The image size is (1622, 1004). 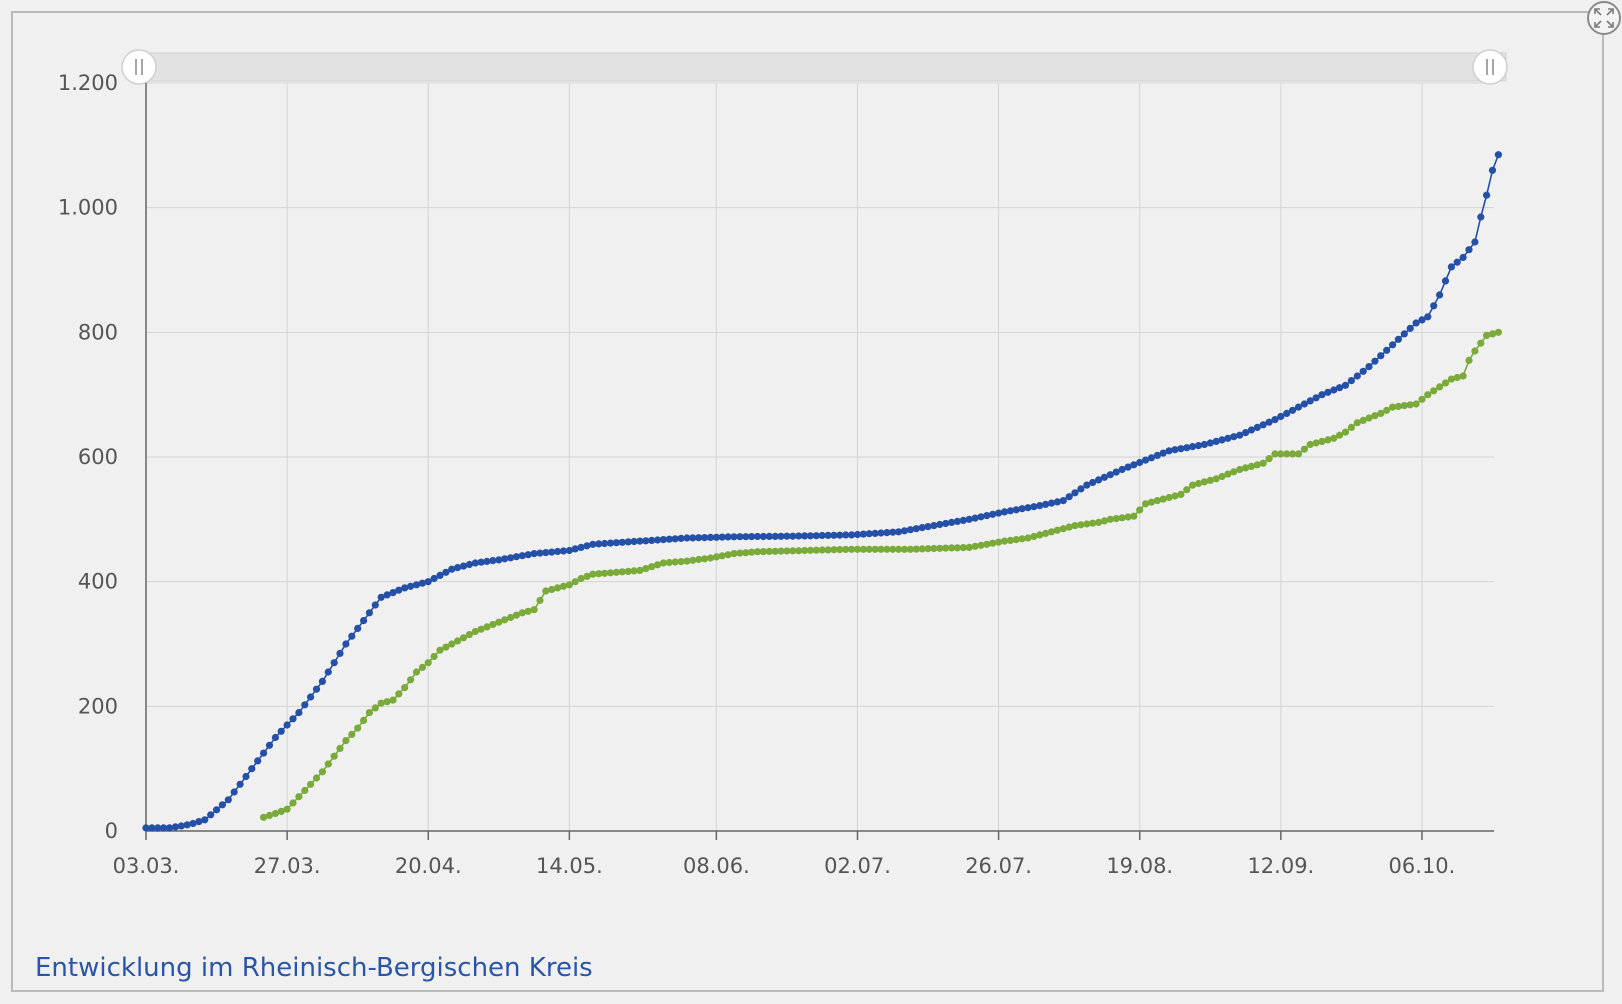 I want to click on expand-button, so click(x=1604, y=18).